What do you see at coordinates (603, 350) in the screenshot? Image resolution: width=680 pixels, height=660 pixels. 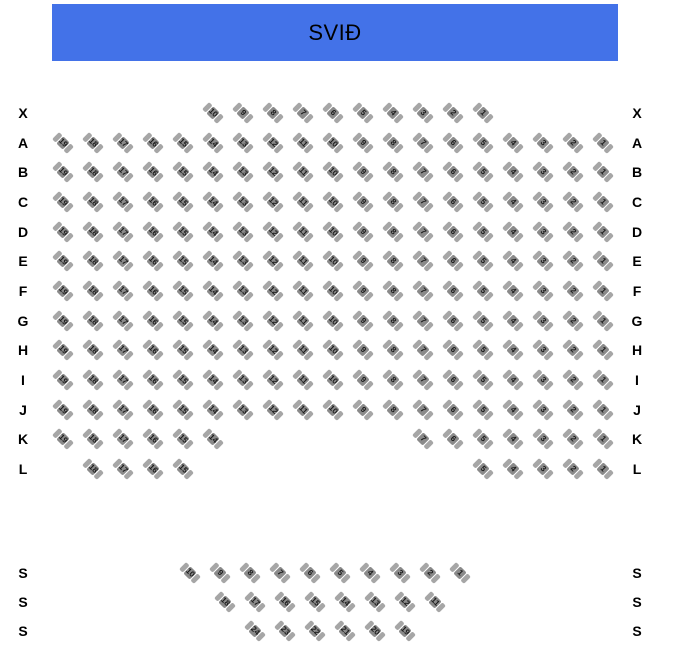 I see `seat-h-1: 1` at bounding box center [603, 350].